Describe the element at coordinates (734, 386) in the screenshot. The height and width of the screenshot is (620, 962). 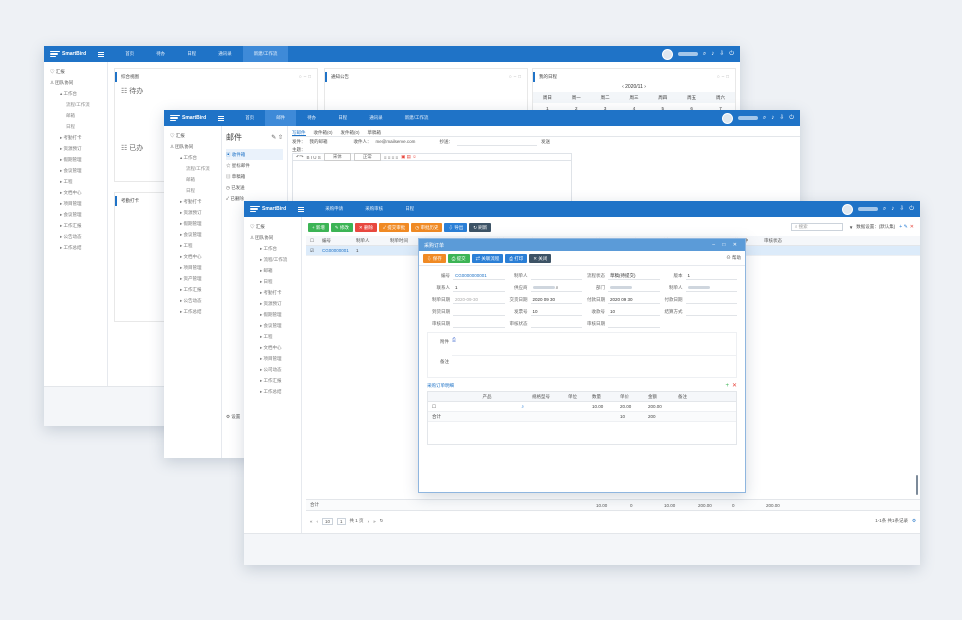
I see `delete-row-icon: ✕` at that location.